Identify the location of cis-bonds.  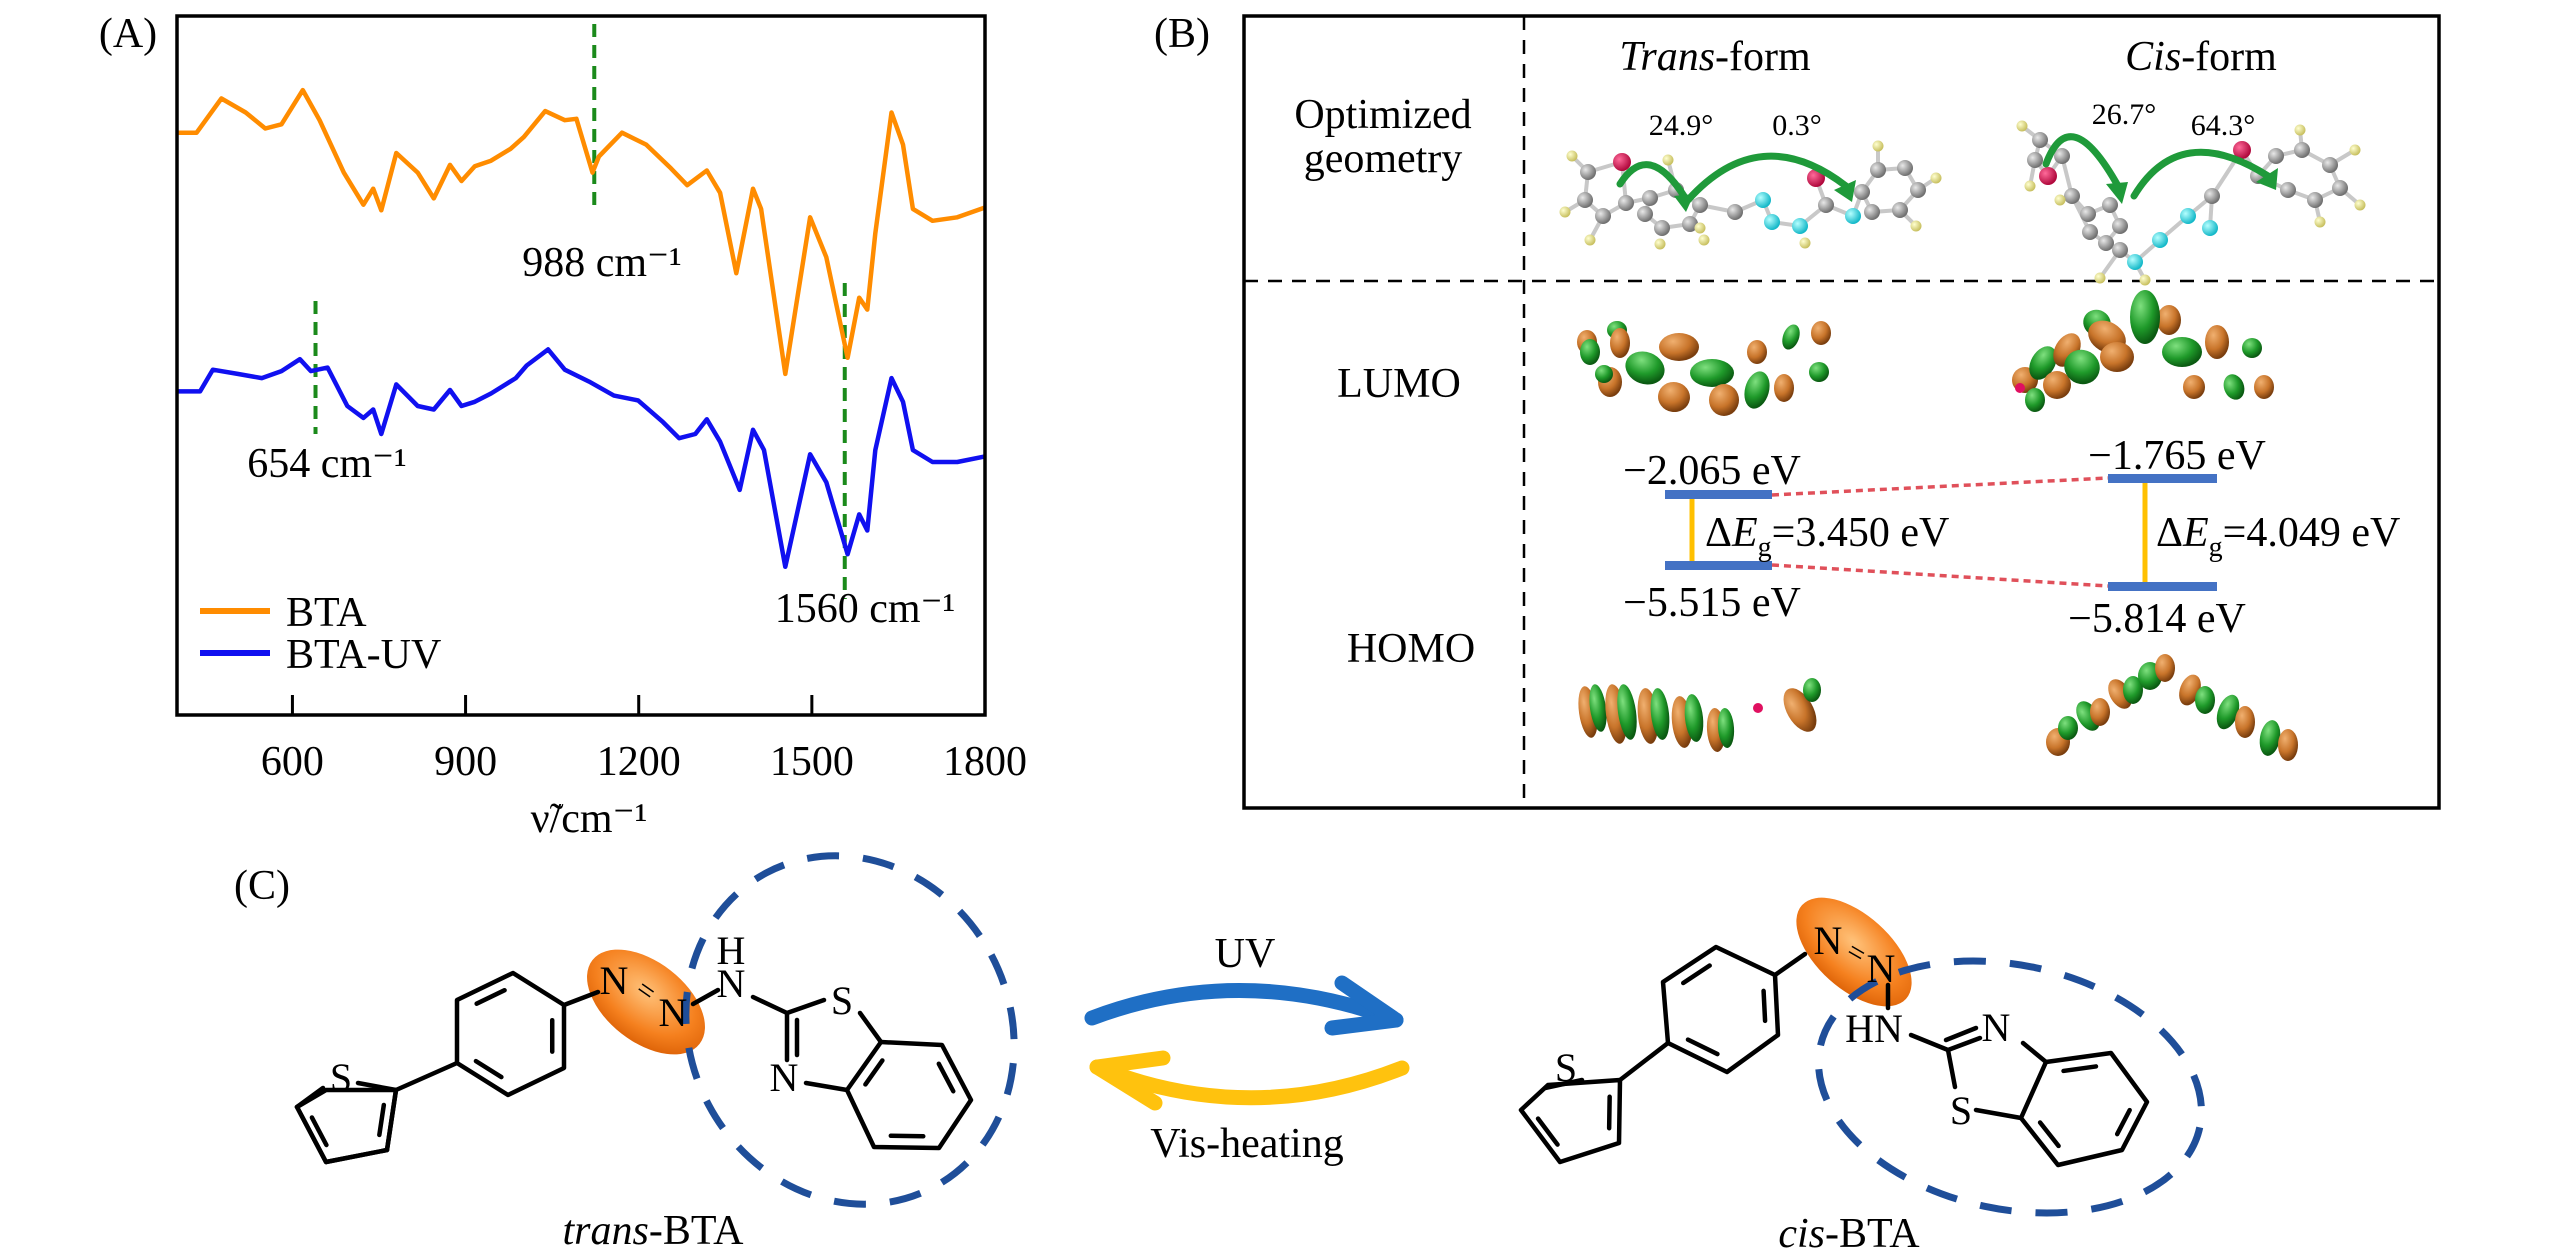
(1834, 1056).